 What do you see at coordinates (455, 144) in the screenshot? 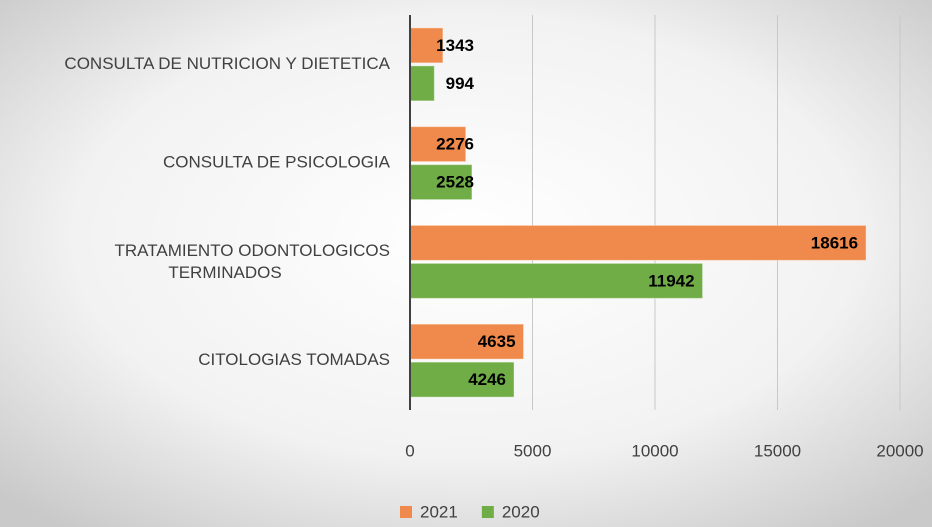
I see `data-label: 2276` at bounding box center [455, 144].